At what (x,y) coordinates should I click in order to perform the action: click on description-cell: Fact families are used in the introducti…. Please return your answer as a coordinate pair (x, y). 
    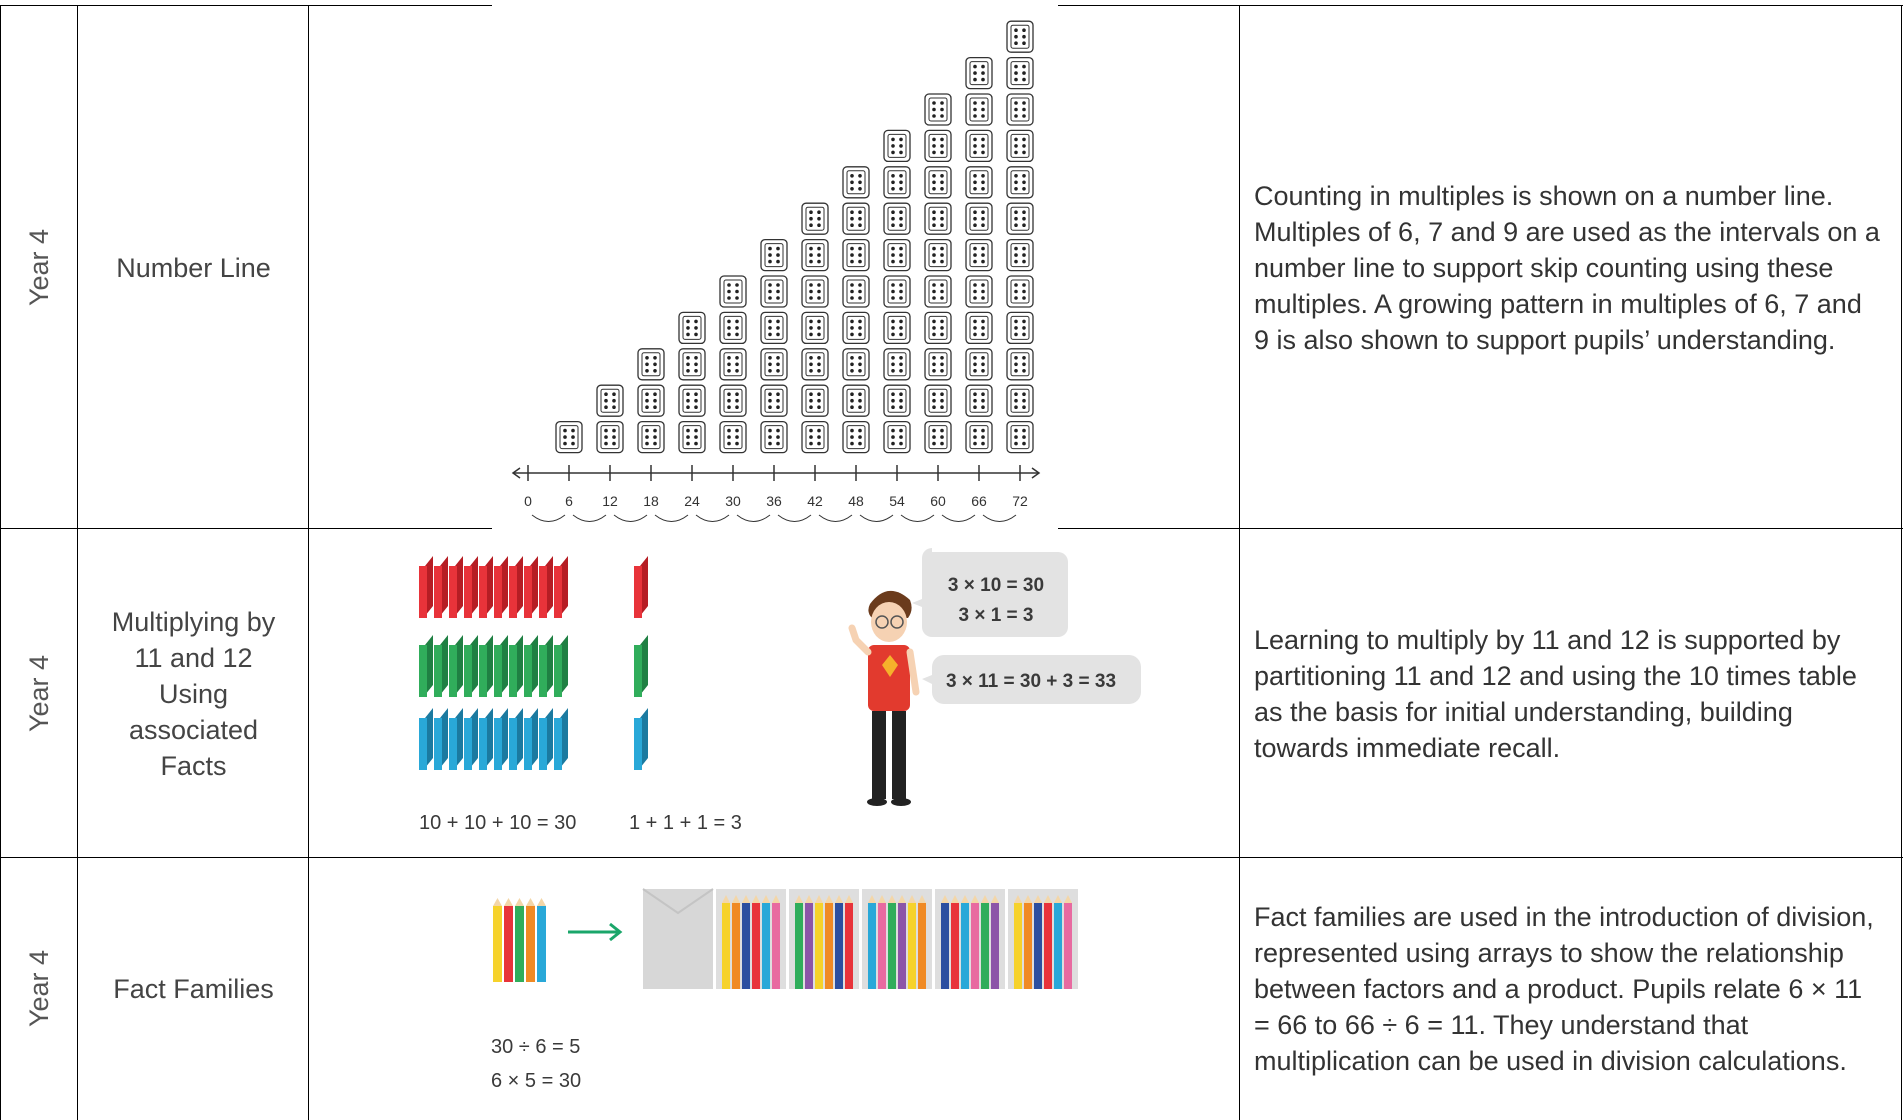
    Looking at the image, I should click on (1570, 988).